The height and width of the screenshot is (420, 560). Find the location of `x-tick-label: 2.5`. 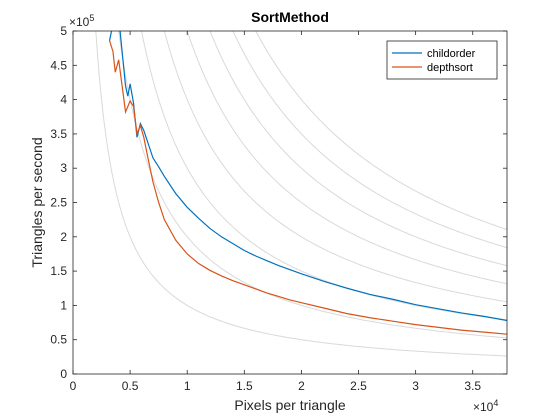

x-tick-label: 2.5 is located at coordinates (358, 386).